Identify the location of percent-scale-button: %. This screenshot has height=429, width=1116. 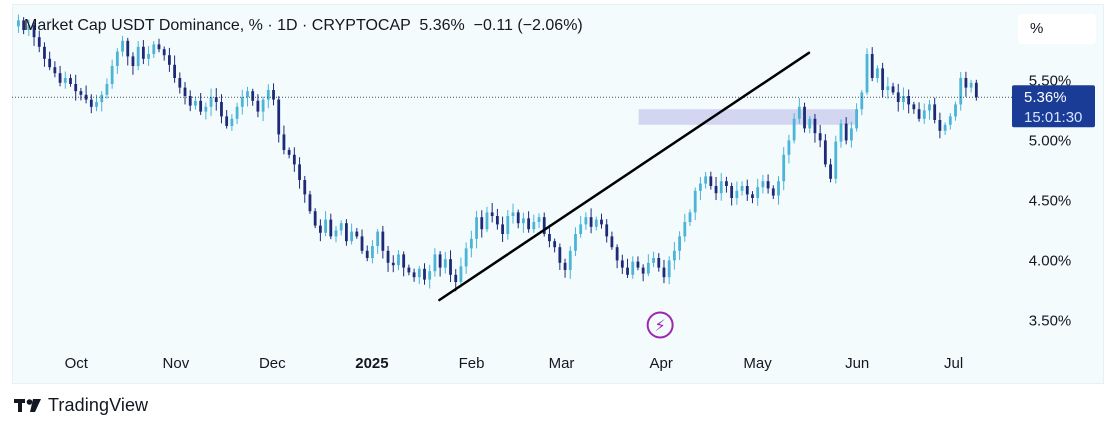
(1057, 29).